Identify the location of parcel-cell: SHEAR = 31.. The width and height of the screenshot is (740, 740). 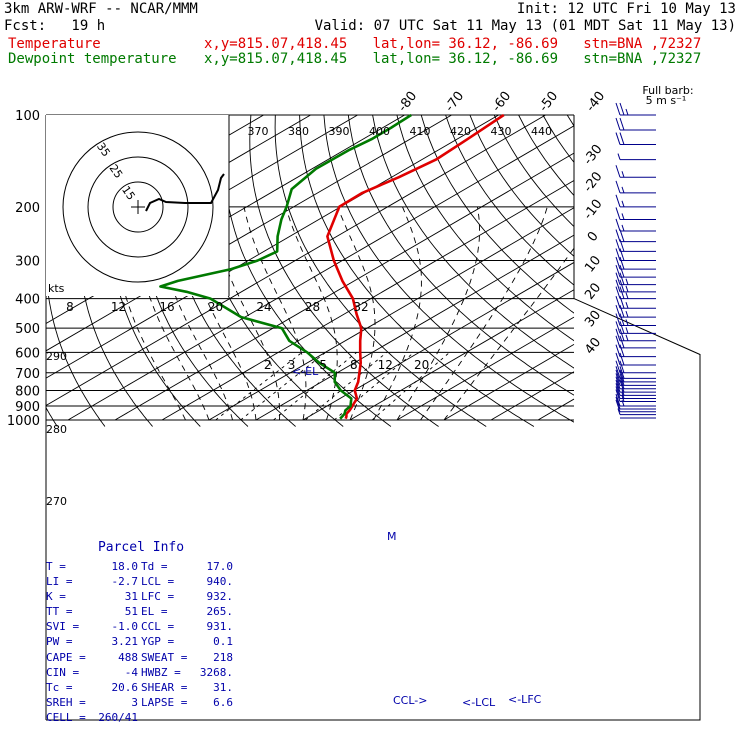
(188, 687).